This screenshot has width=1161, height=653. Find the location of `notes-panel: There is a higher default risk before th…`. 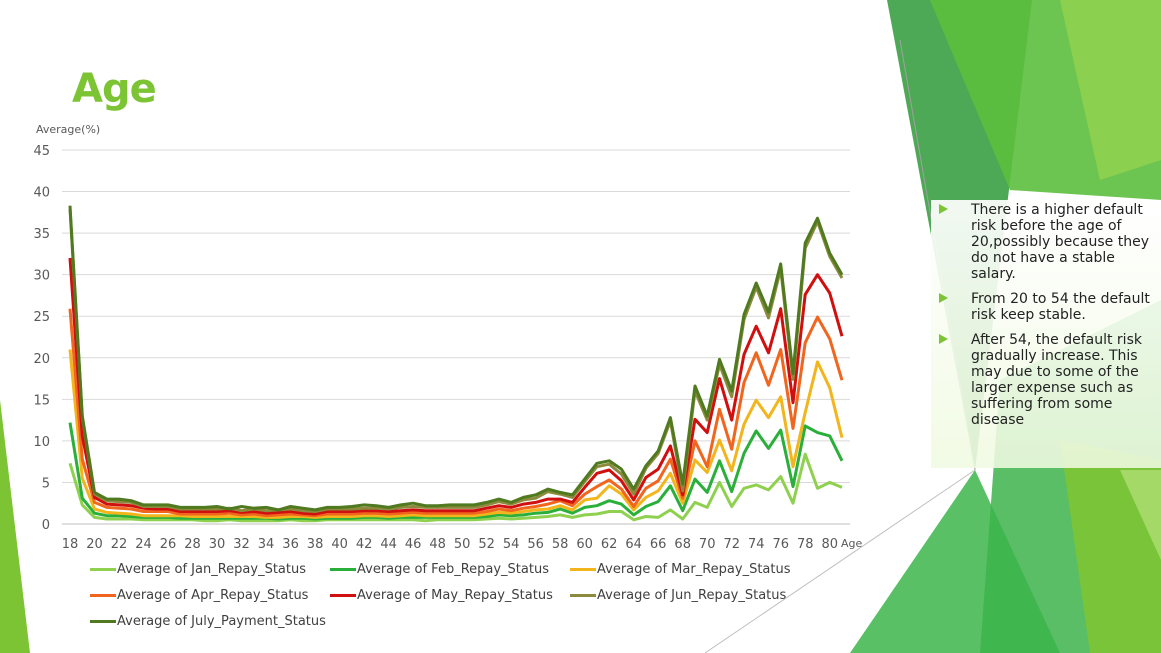

notes-panel: There is a higher default risk before th… is located at coordinates (1046, 334).